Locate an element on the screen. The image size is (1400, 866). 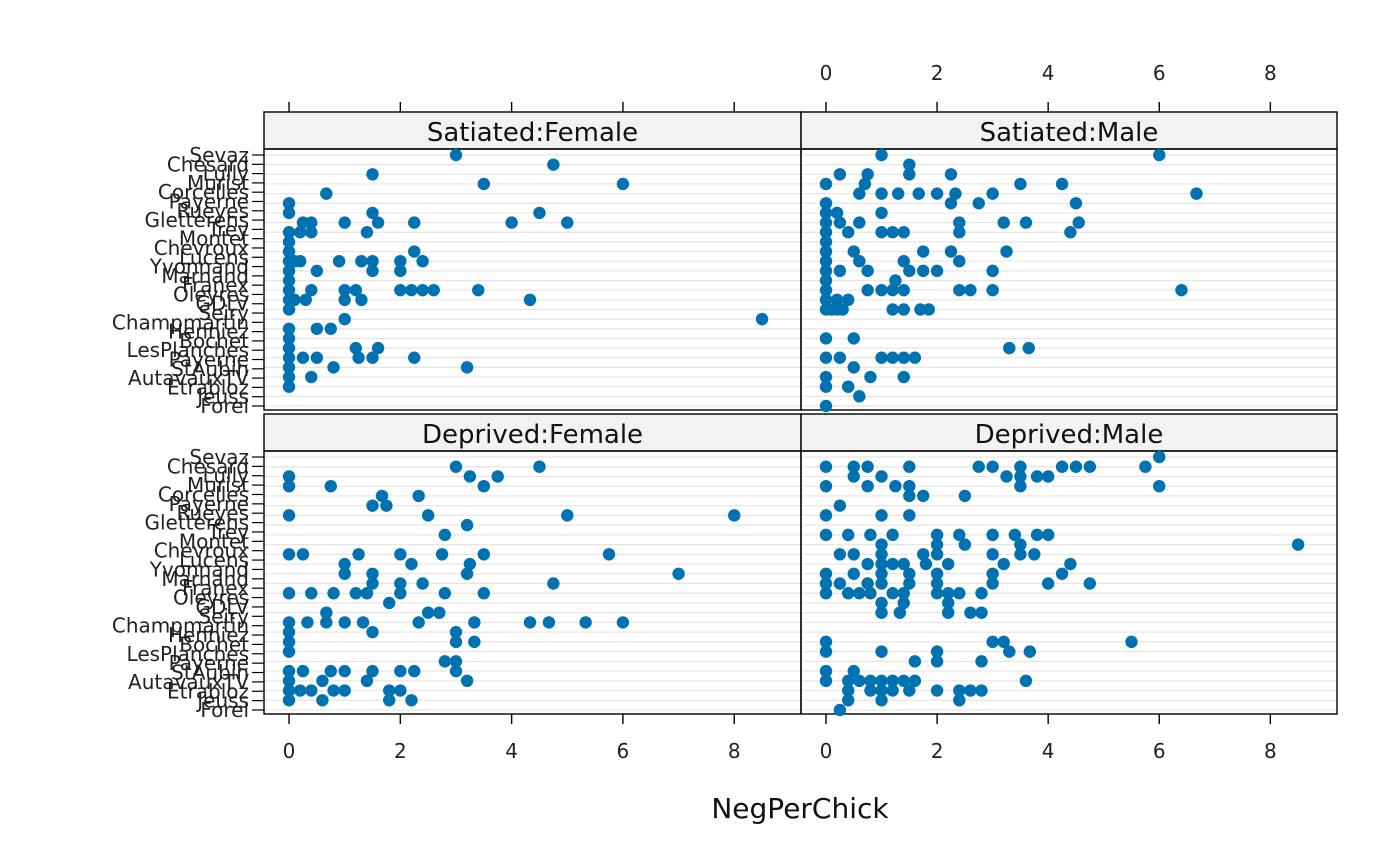
y-tick-label: StAubin is located at coordinates (210, 369).